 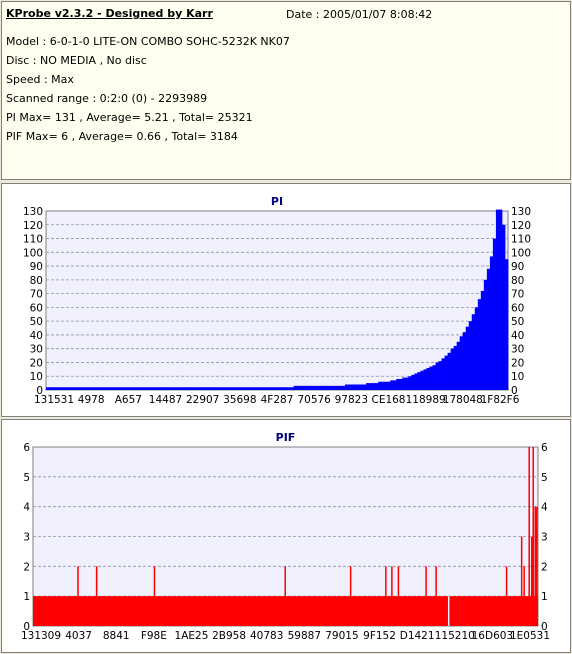 What do you see at coordinates (26, 567) in the screenshot?
I see `y-tick-left: 2` at bounding box center [26, 567].